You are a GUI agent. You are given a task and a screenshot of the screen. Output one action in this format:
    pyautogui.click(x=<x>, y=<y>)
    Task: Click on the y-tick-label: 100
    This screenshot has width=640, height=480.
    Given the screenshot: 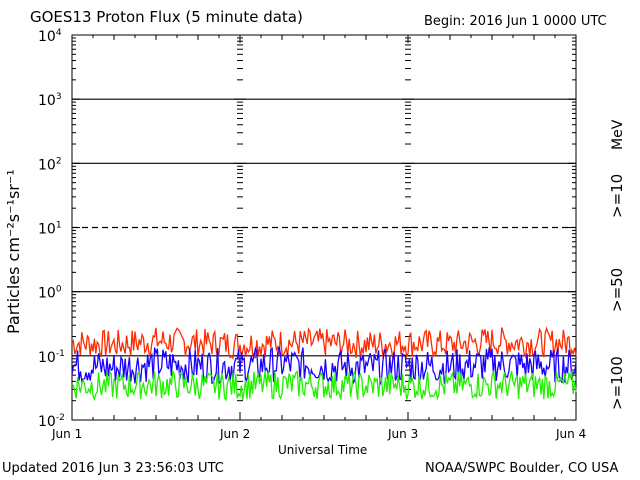 What is the action you would take?
    pyautogui.click(x=50, y=293)
    